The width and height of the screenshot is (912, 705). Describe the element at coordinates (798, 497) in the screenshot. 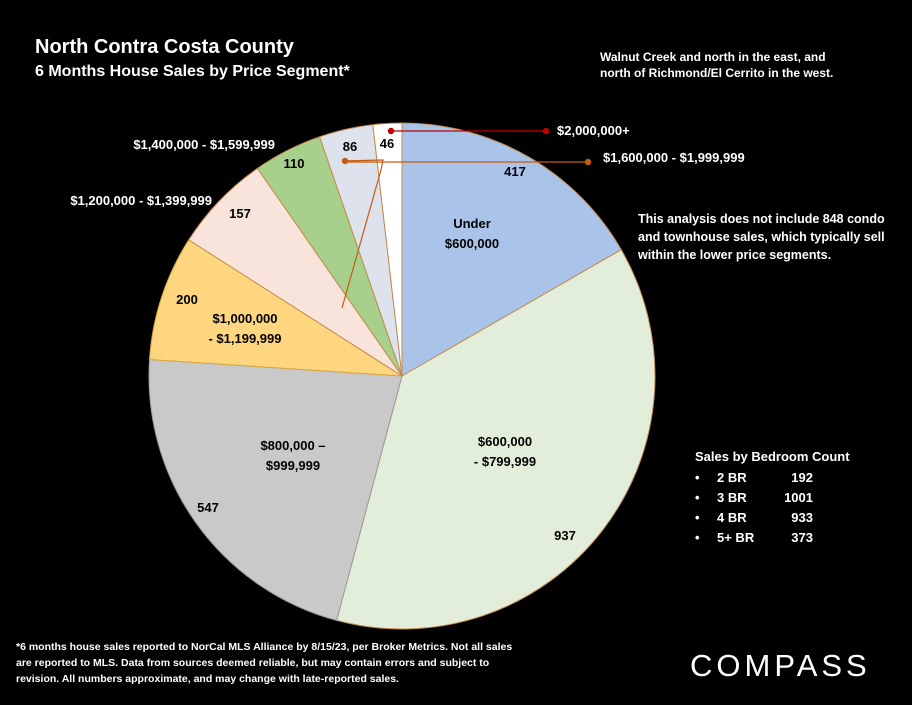

I see `bedroom-count: 1001` at that location.